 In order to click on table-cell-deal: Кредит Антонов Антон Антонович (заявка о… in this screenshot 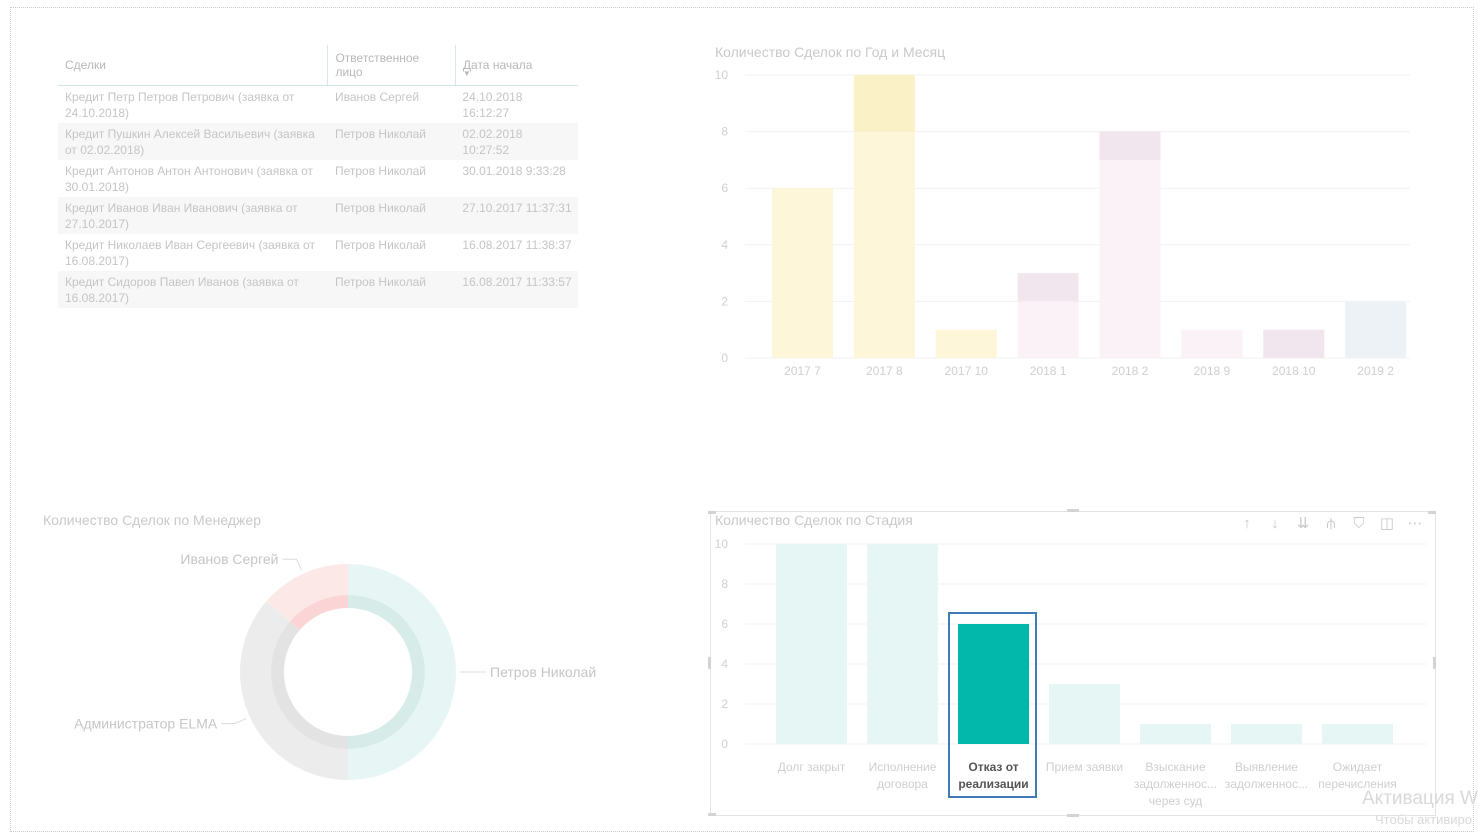, I will do `click(189, 179)`.